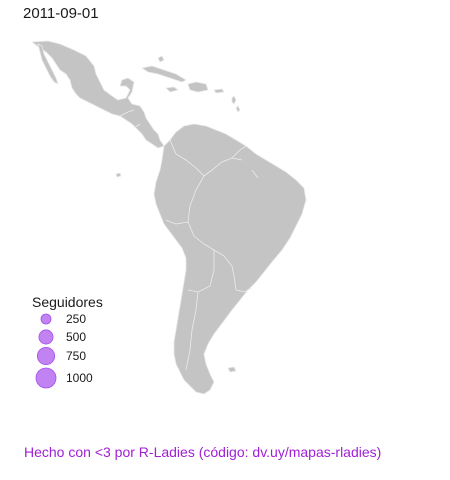 This screenshot has height=480, width=450. What do you see at coordinates (118, 175) in the screenshot?
I see `galapagos-landmass` at bounding box center [118, 175].